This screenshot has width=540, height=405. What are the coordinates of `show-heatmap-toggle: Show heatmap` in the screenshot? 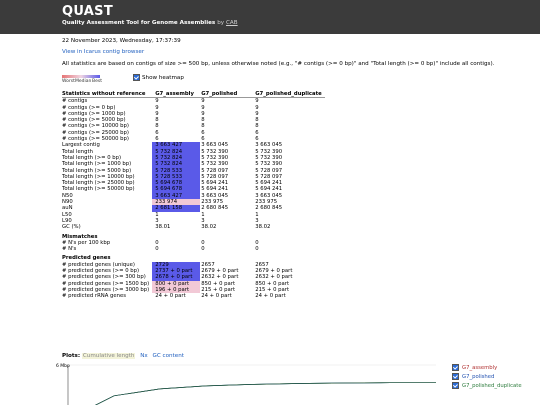 It's located at (158, 77).